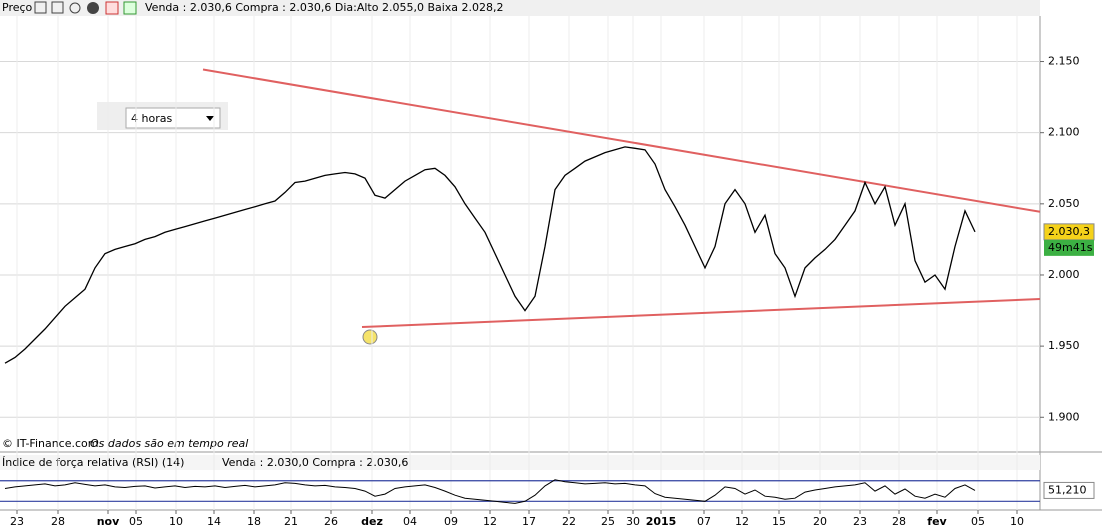 The height and width of the screenshot is (531, 1102). Describe the element at coordinates (93, 462) in the screenshot. I see `rsi-title: Índice de força relativa (RSI) (14)` at that location.